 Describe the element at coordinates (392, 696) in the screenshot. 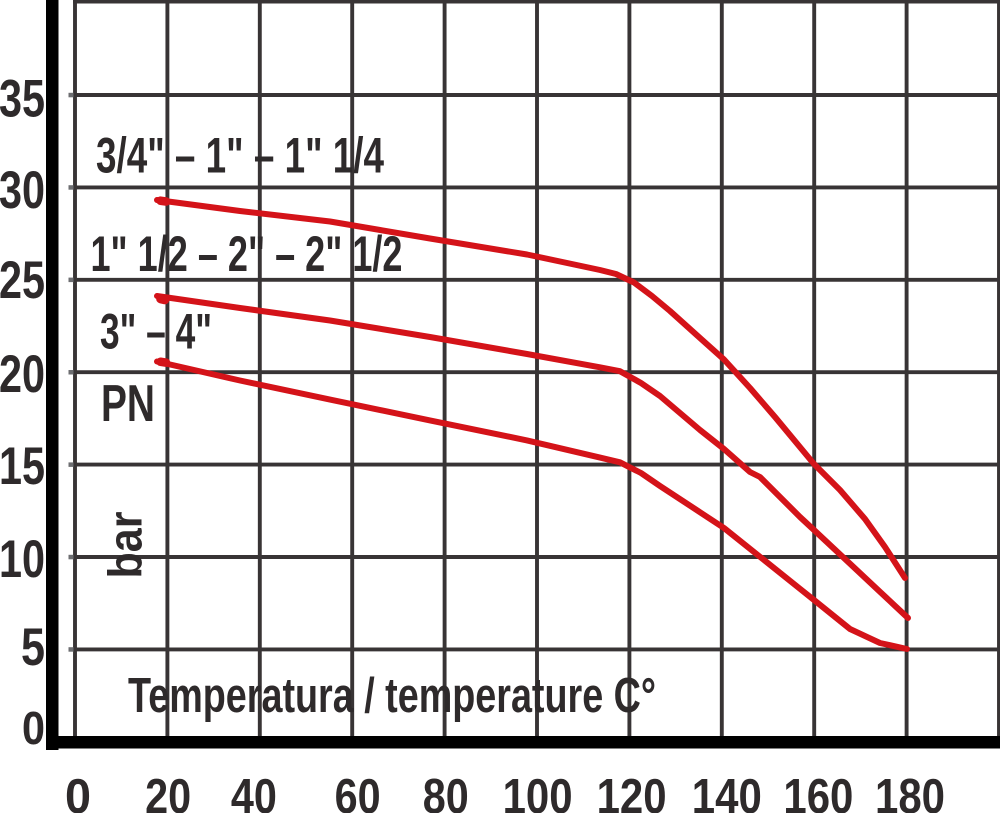

I see `svg-text: Temperatura / temperature C°` at that location.